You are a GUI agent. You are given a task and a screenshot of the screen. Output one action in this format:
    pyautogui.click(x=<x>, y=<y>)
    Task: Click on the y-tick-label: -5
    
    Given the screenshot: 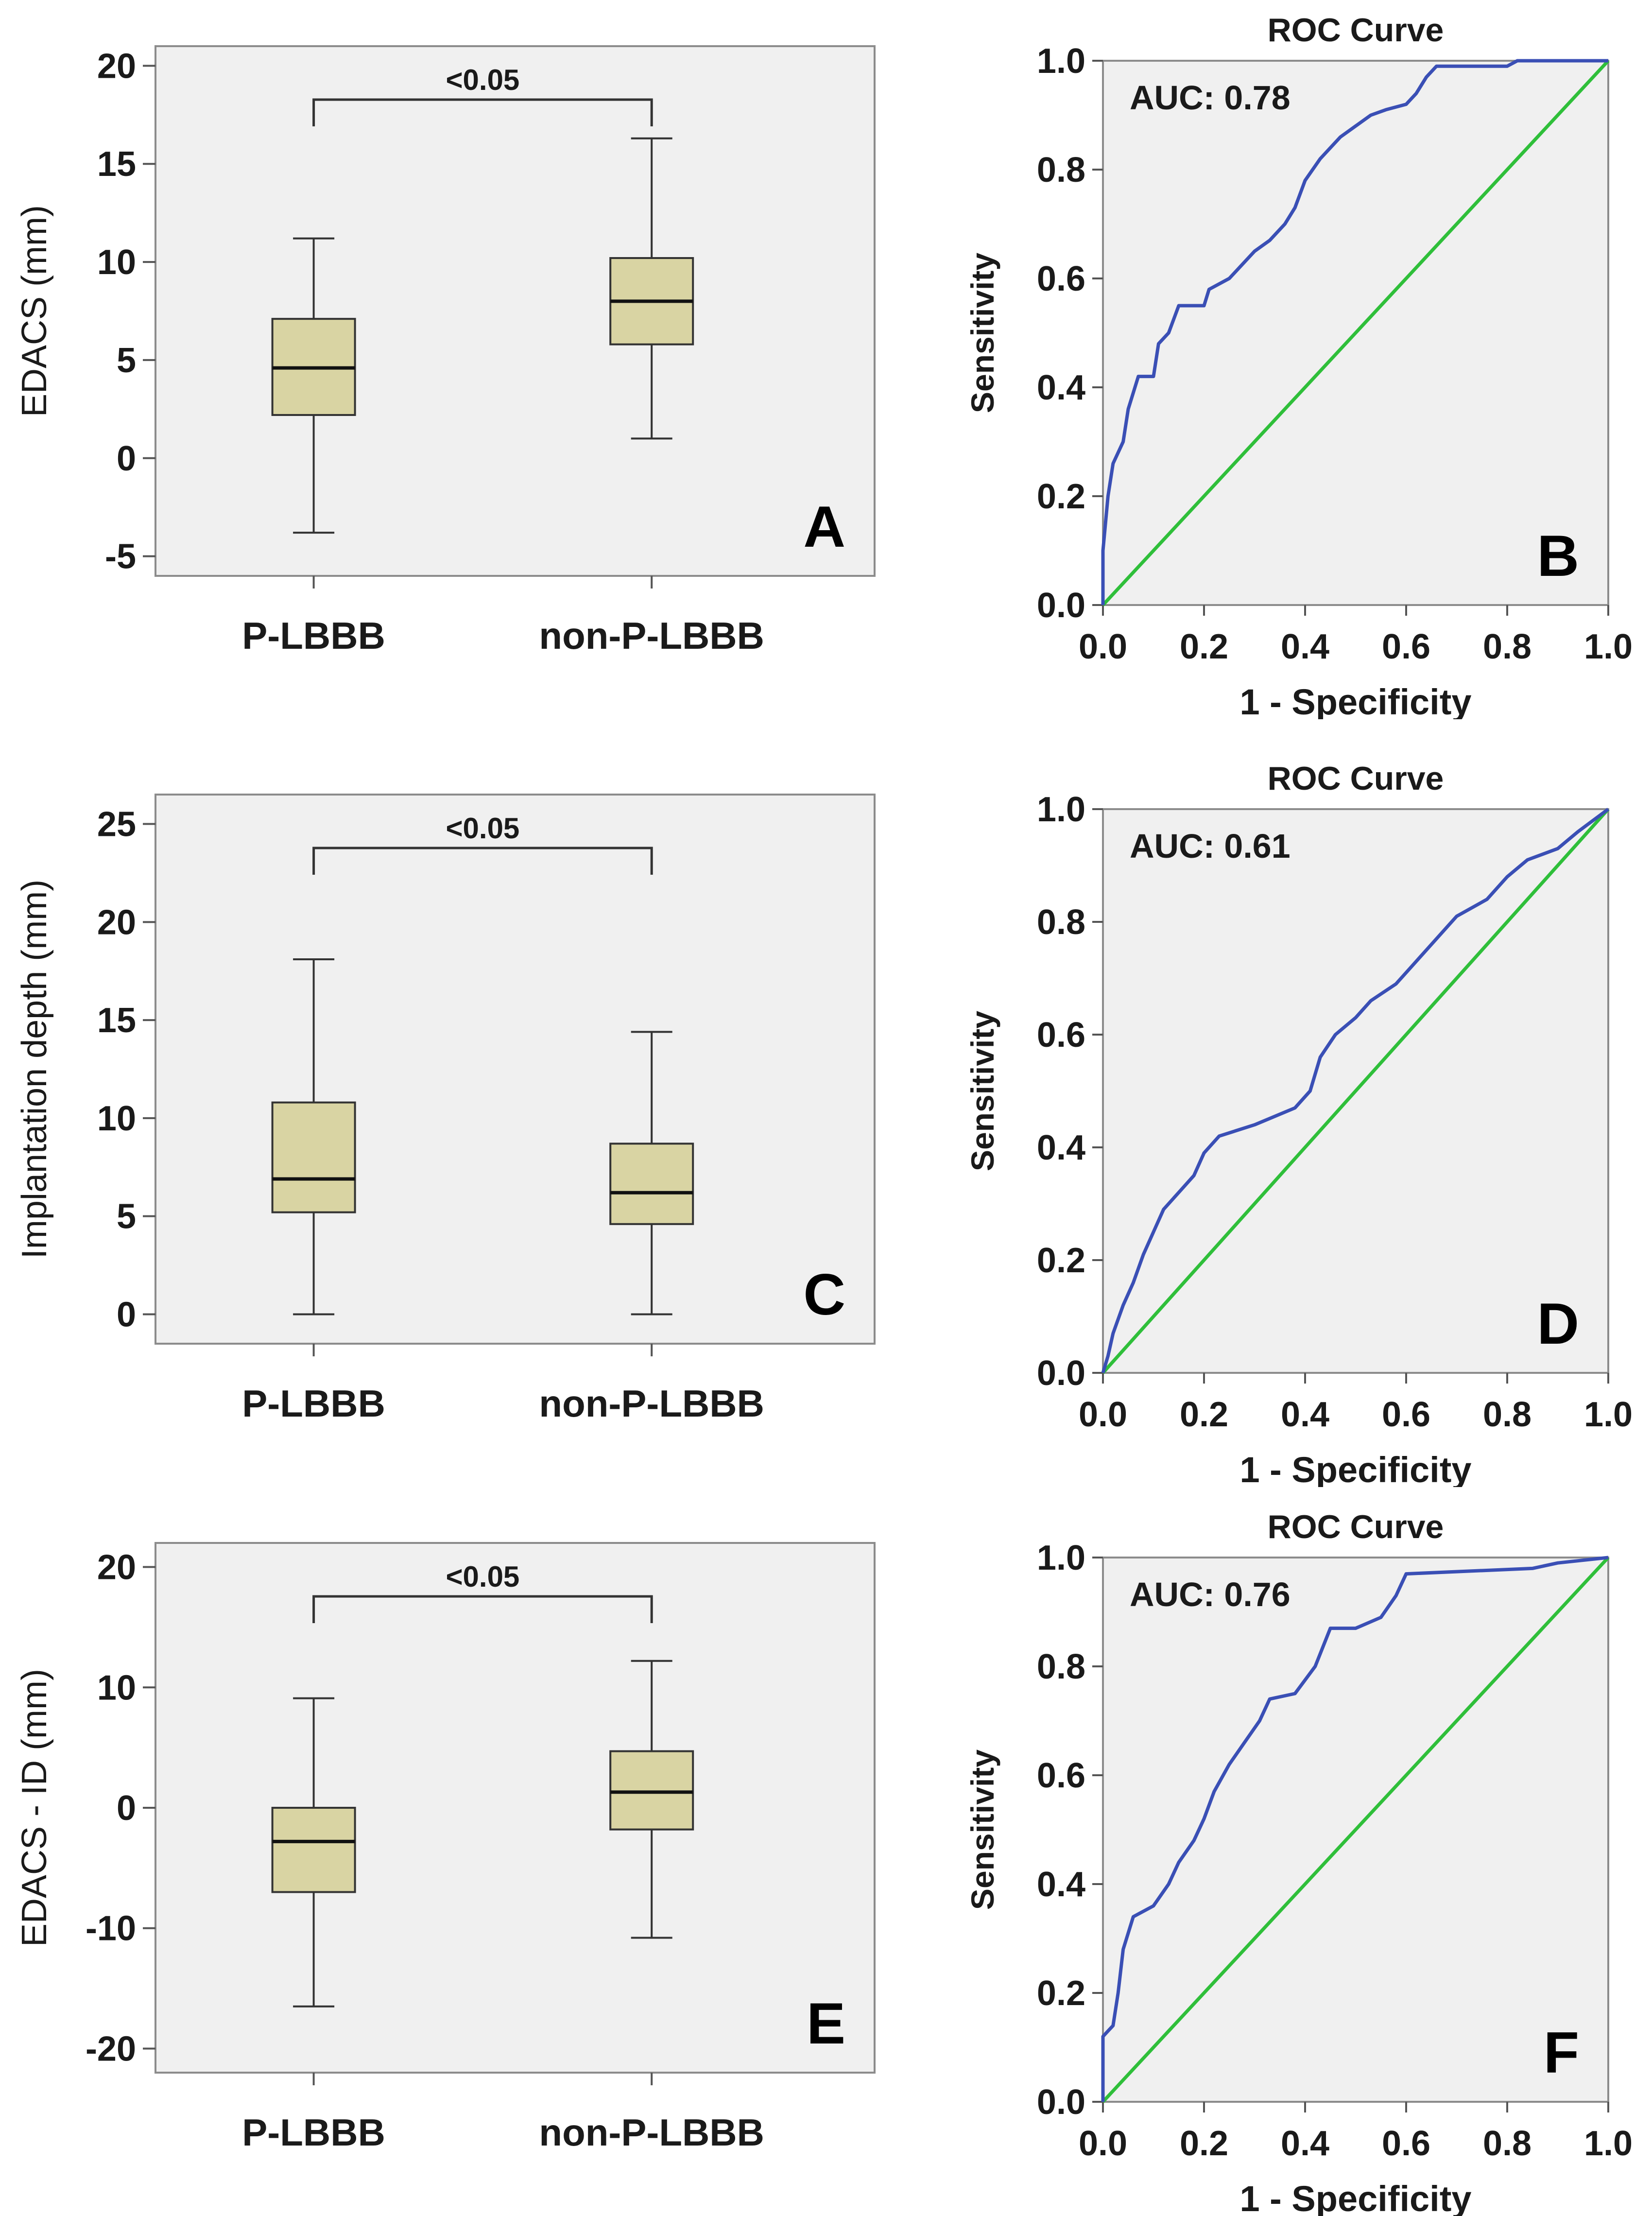 What is the action you would take?
    pyautogui.click(x=121, y=556)
    